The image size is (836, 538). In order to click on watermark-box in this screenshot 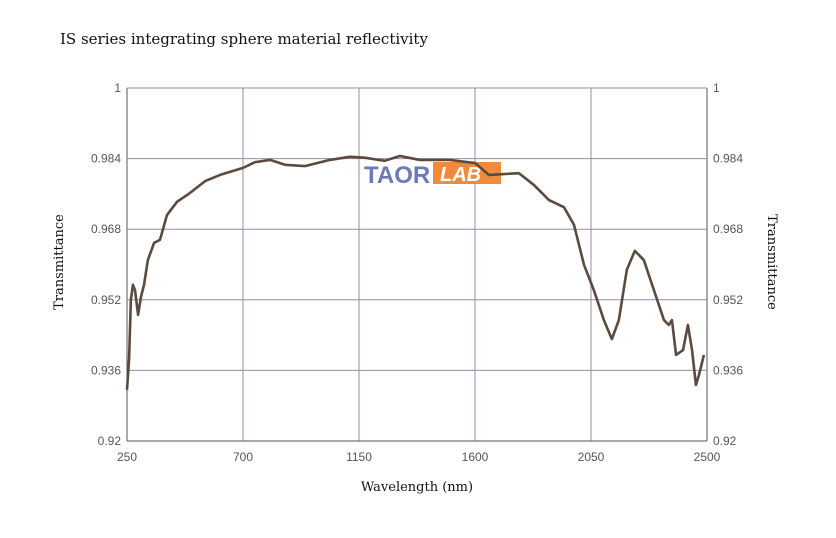, I will do `click(467, 173)`.